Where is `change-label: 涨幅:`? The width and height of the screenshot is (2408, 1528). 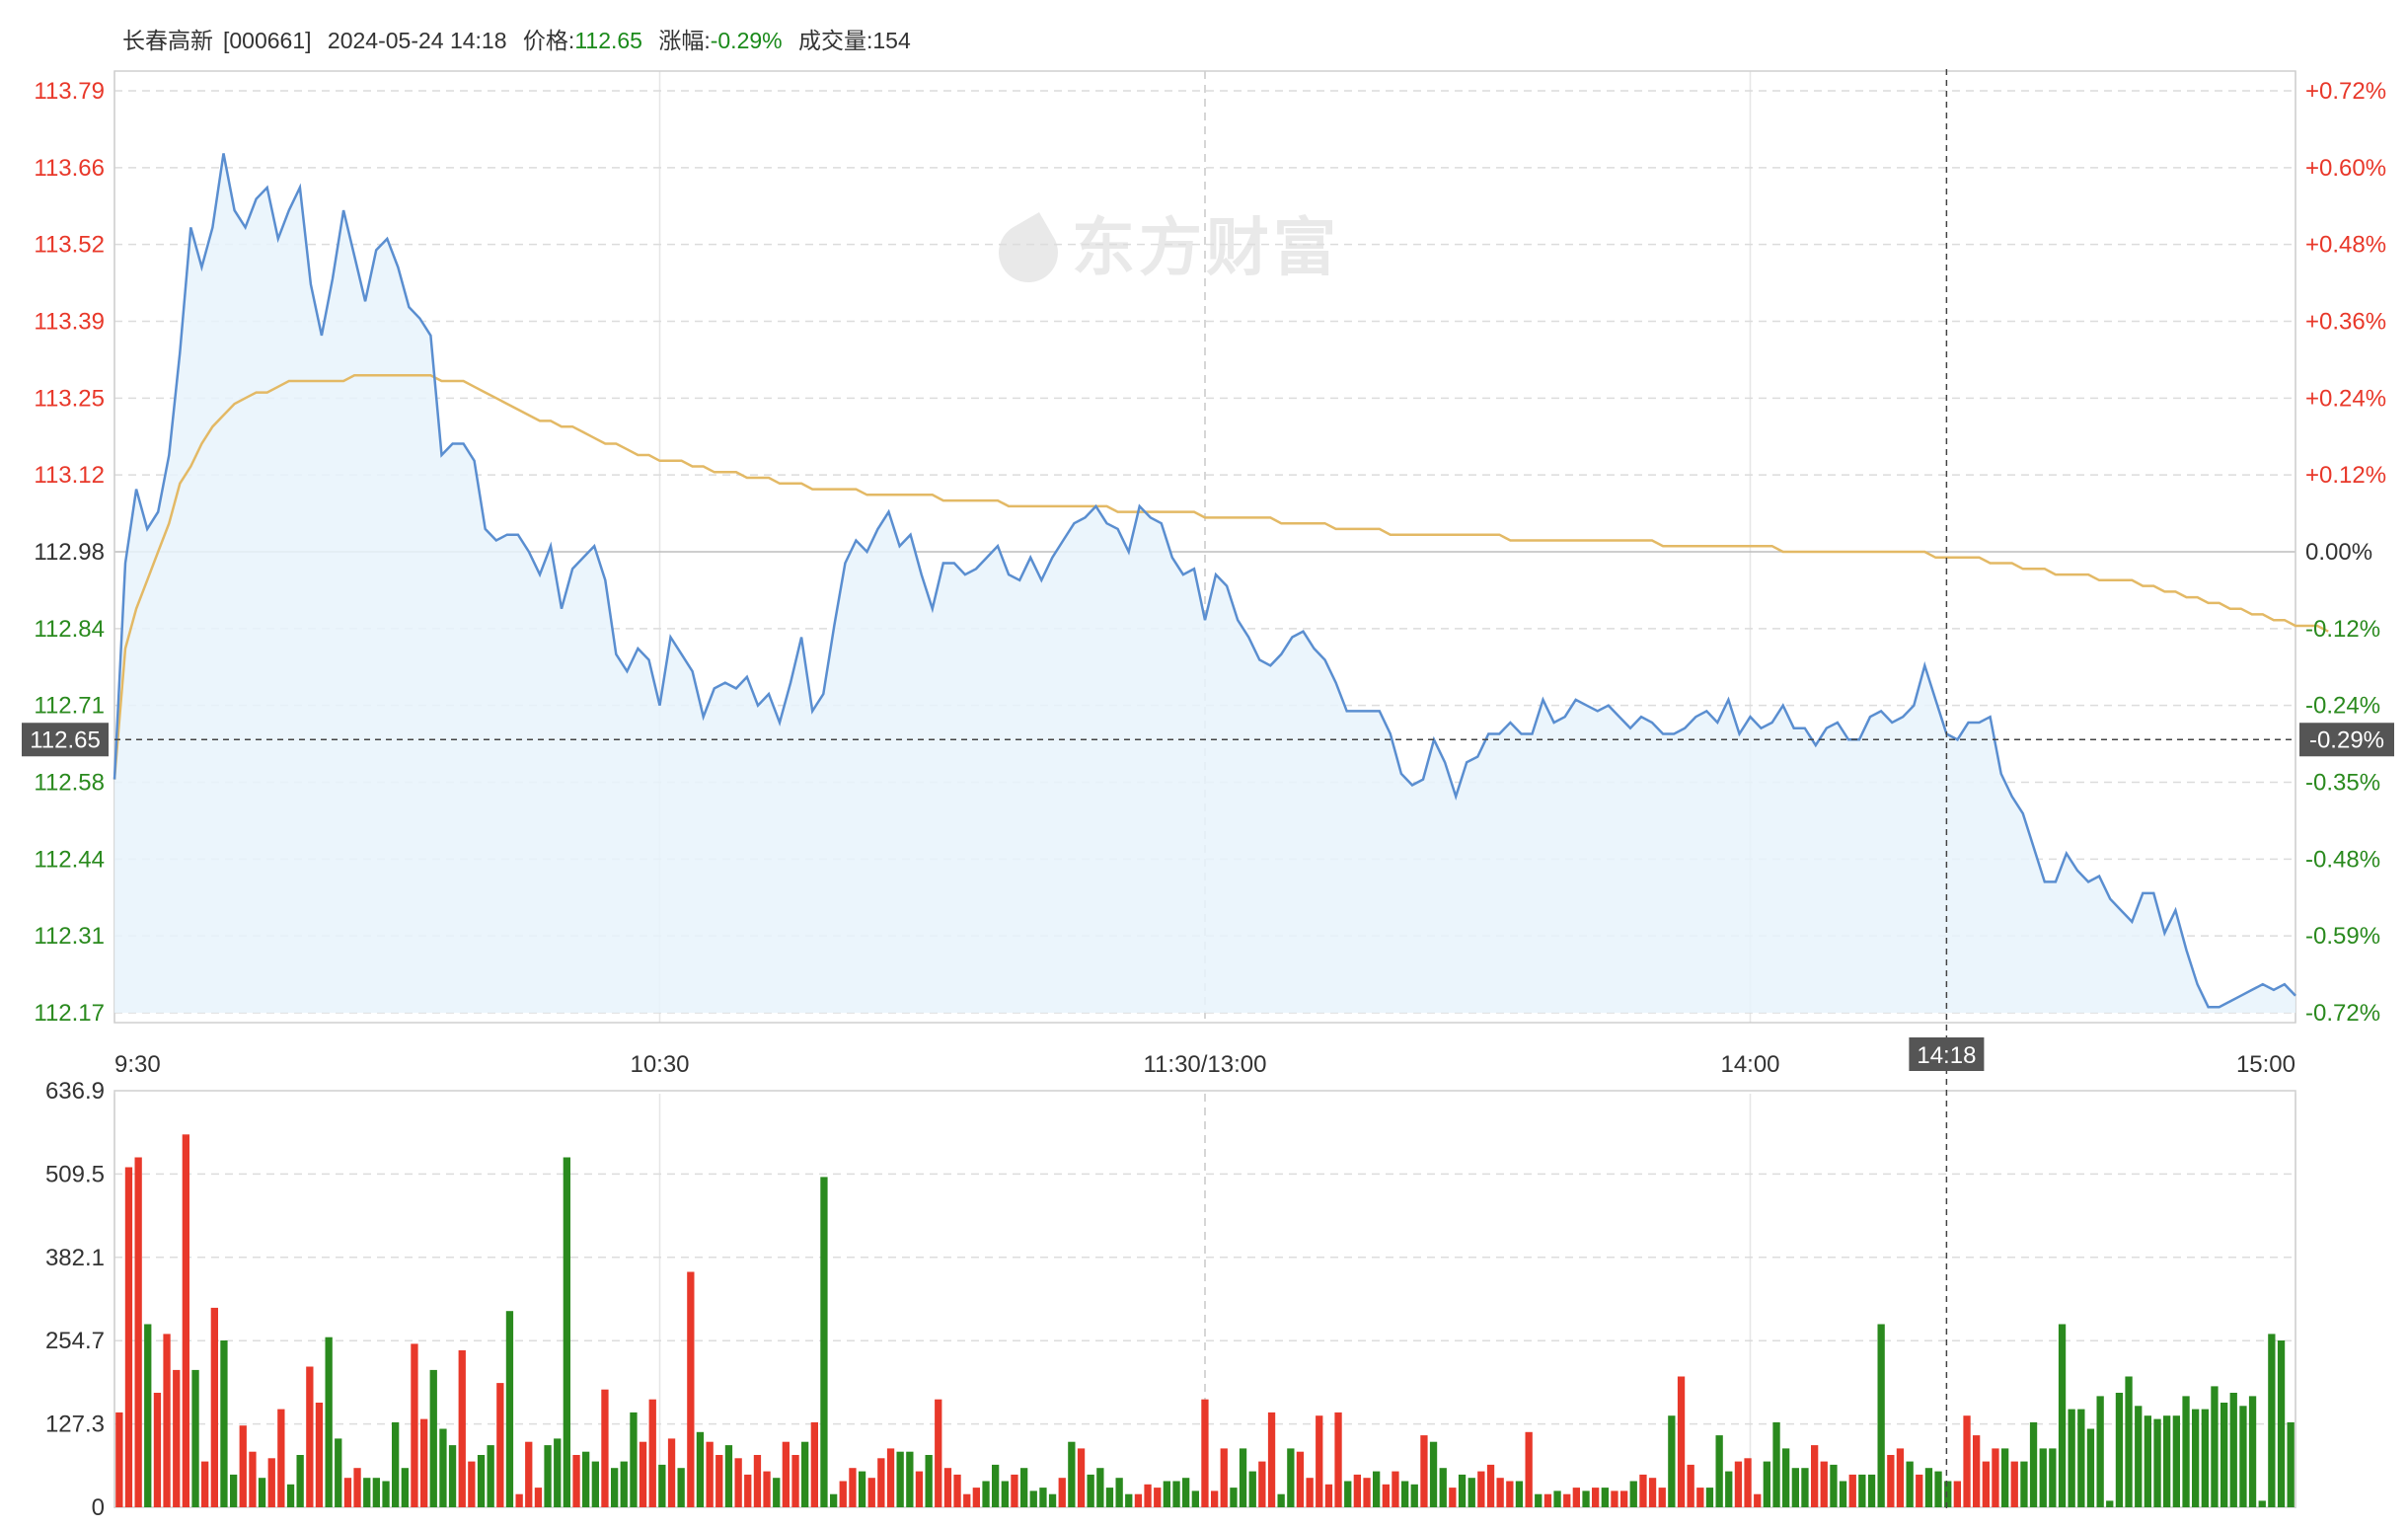 change-label: 涨幅: is located at coordinates (685, 40).